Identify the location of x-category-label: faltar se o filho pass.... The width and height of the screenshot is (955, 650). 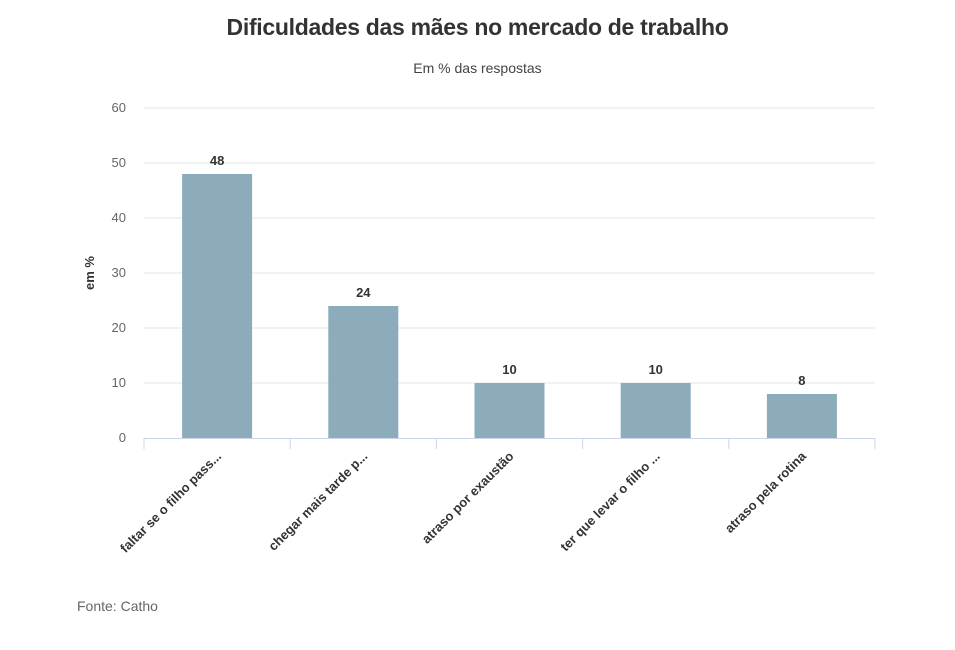
(170, 502).